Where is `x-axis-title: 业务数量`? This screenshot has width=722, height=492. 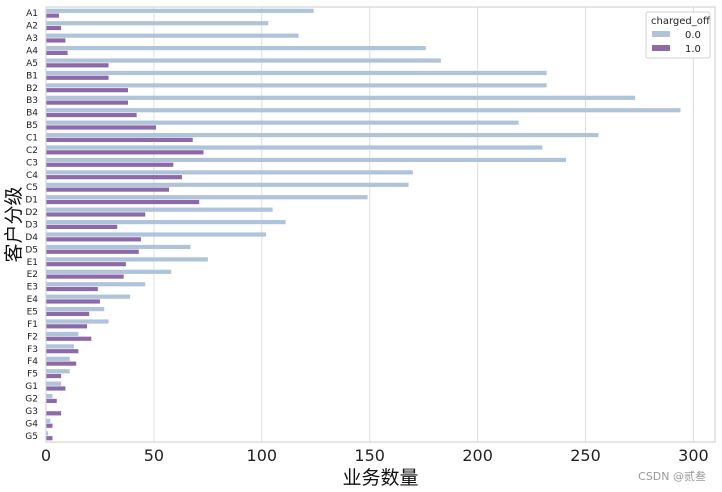 x-axis-title: 业务数量 is located at coordinates (380, 478).